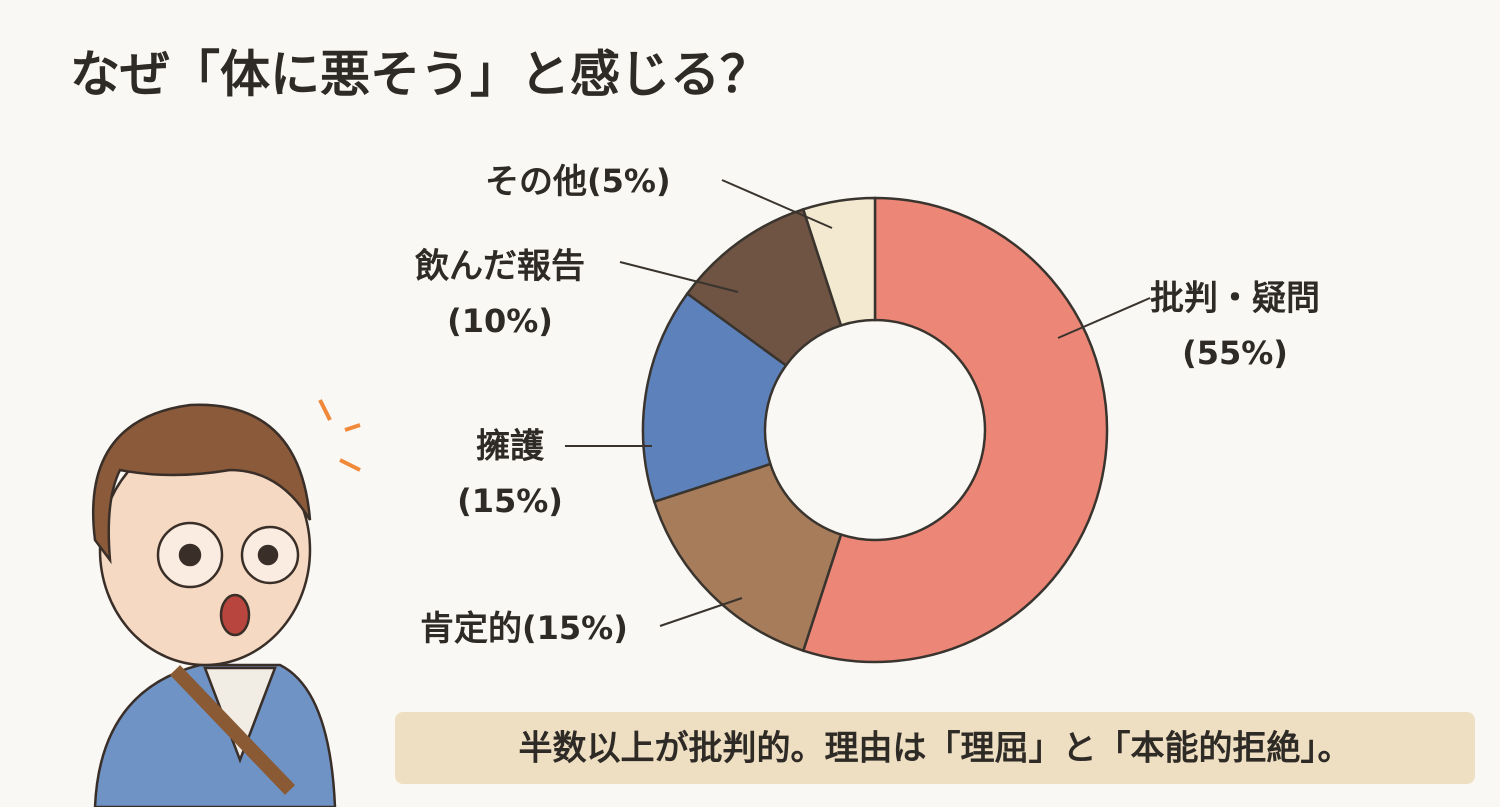 This screenshot has height=807, width=1500. What do you see at coordinates (510, 447) in the screenshot?
I see `slice-label: 擁護` at bounding box center [510, 447].